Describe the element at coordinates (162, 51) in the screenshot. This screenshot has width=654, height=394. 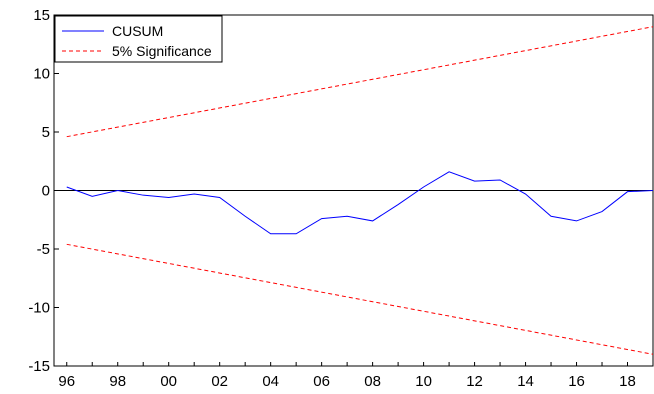
I see `legend-label-significance: 5% Significance` at that location.